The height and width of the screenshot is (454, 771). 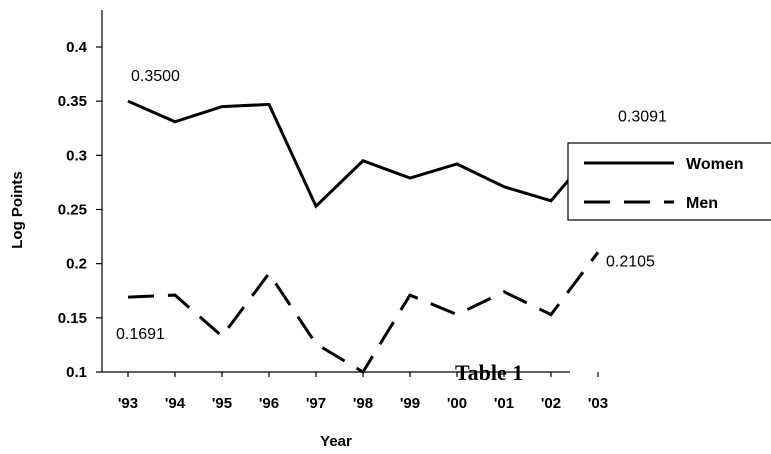 I want to click on y-axis-title: Log Points, so click(x=17, y=210).